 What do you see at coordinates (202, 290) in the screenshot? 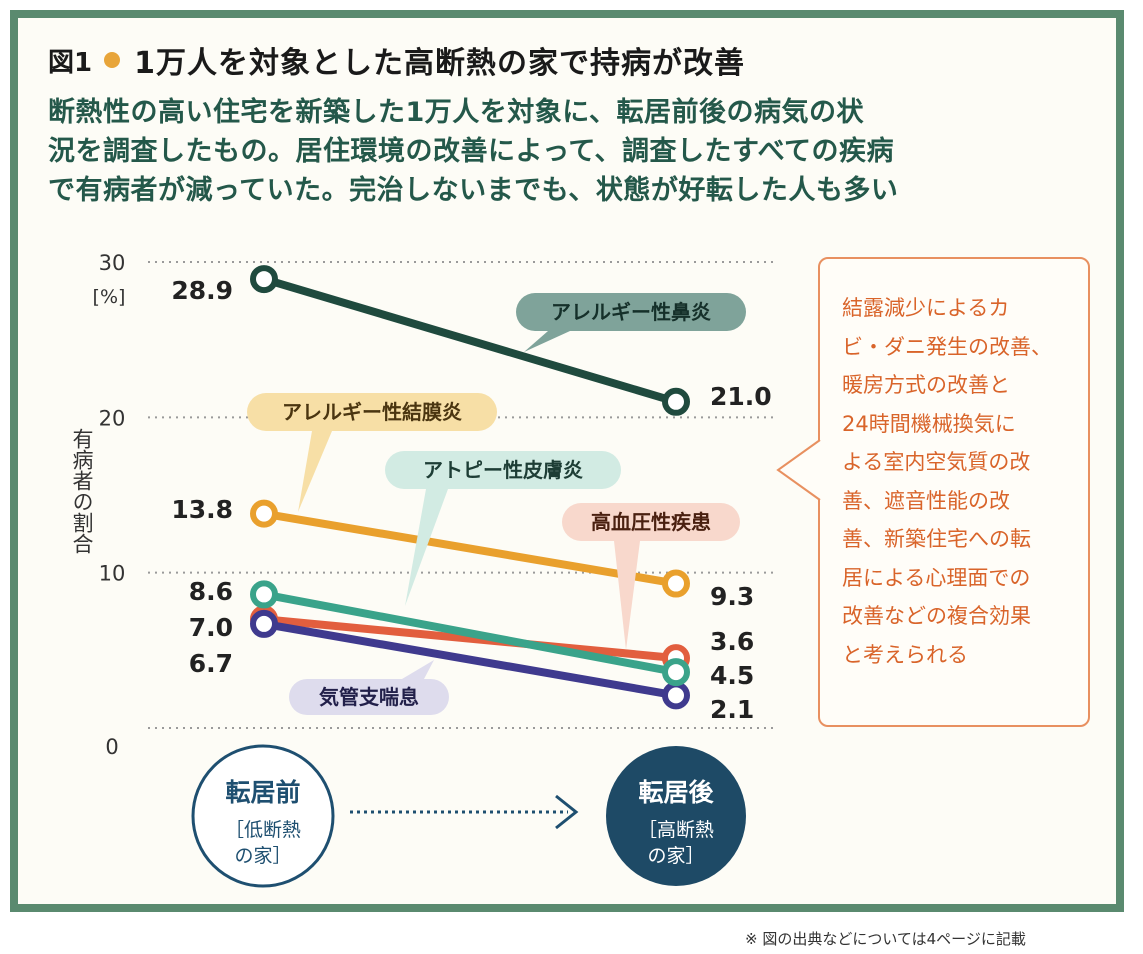
I see `data-label: 28.9` at bounding box center [202, 290].